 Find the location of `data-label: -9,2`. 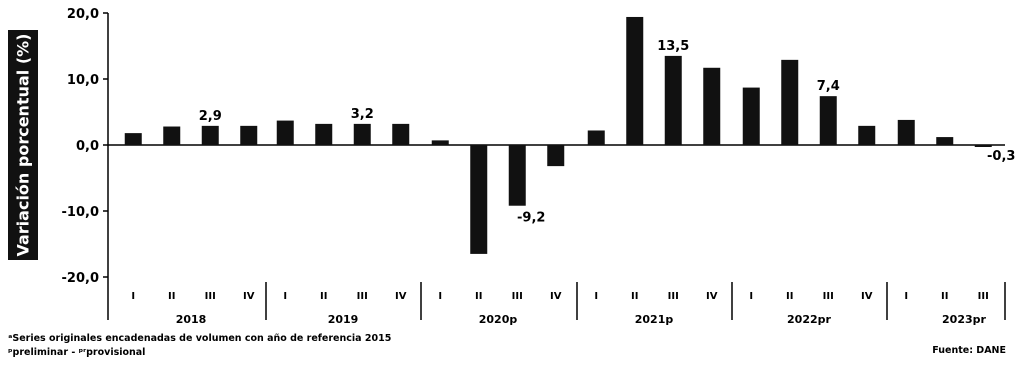

data-label: -9,2 is located at coordinates (531, 218).